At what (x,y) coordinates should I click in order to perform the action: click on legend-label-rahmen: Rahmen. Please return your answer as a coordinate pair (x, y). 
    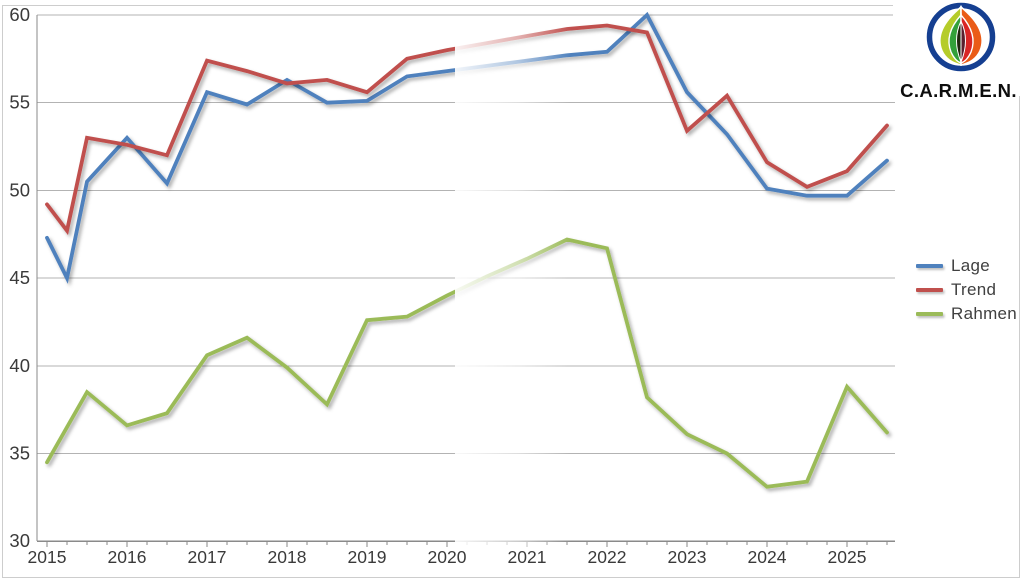
    Looking at the image, I should click on (984, 313).